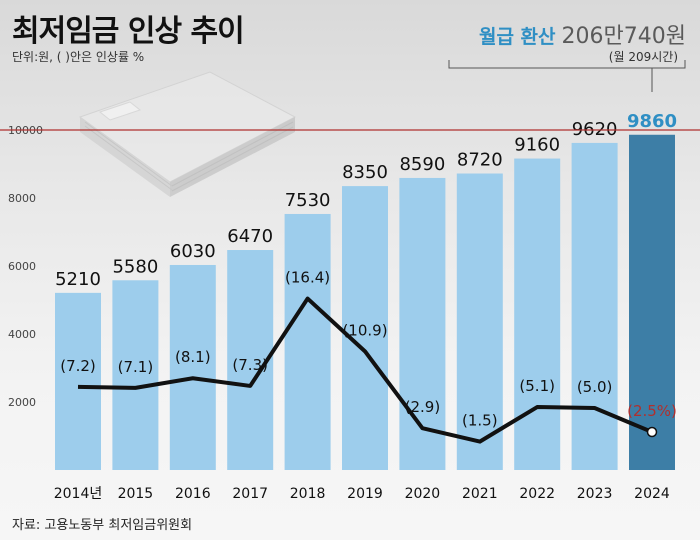  What do you see at coordinates (22, 334) in the screenshot?
I see `y-tick-label: 4000` at bounding box center [22, 334].